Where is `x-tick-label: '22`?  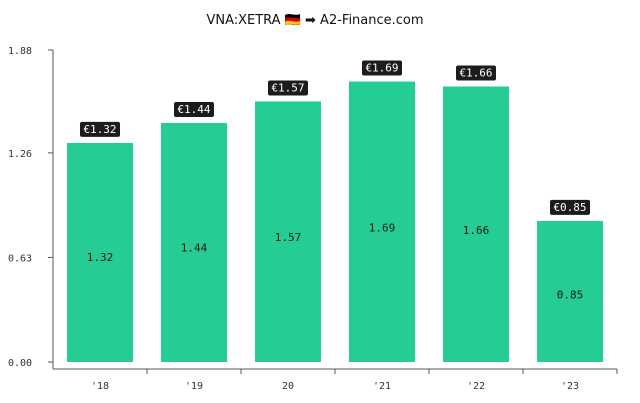
x-tick-label: '22 is located at coordinates (476, 386).